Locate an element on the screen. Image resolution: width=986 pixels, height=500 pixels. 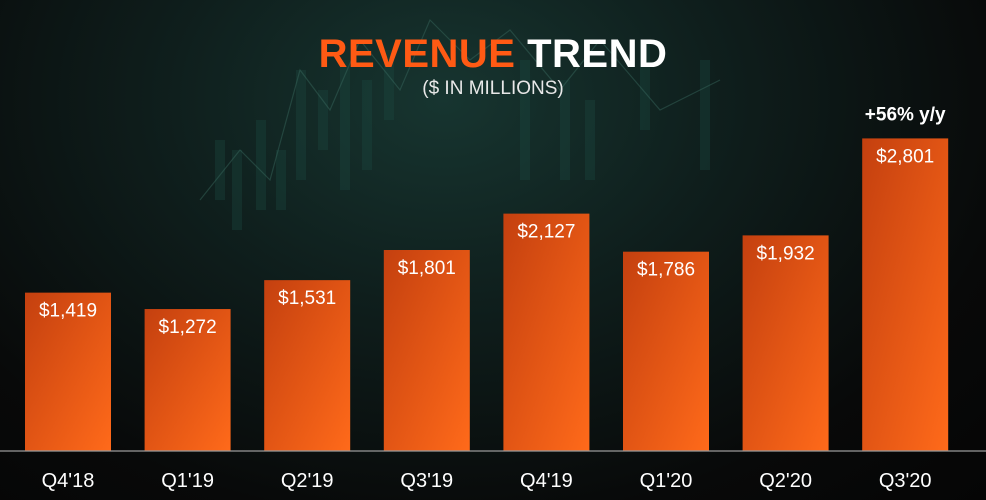
category-label-q3-19: Q3'19 is located at coordinates (426, 481).